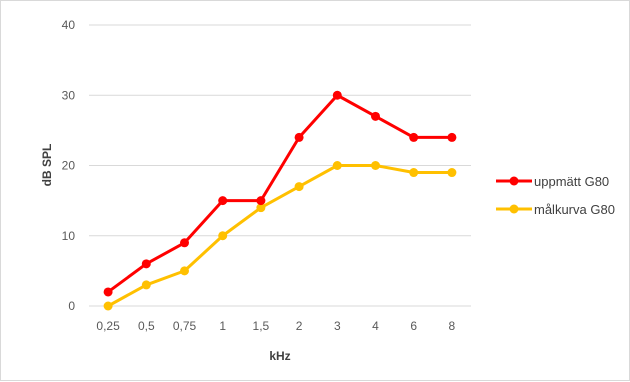  What do you see at coordinates (108, 326) in the screenshot?
I see `x-tick-label: 0,25` at bounding box center [108, 326].